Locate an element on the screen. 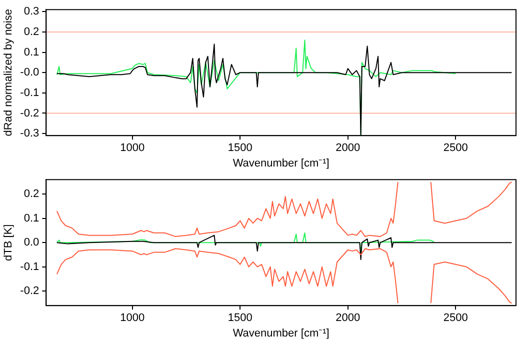 This screenshot has height=340, width=528. y-tick-label: 0.3 is located at coordinates (32, 12).